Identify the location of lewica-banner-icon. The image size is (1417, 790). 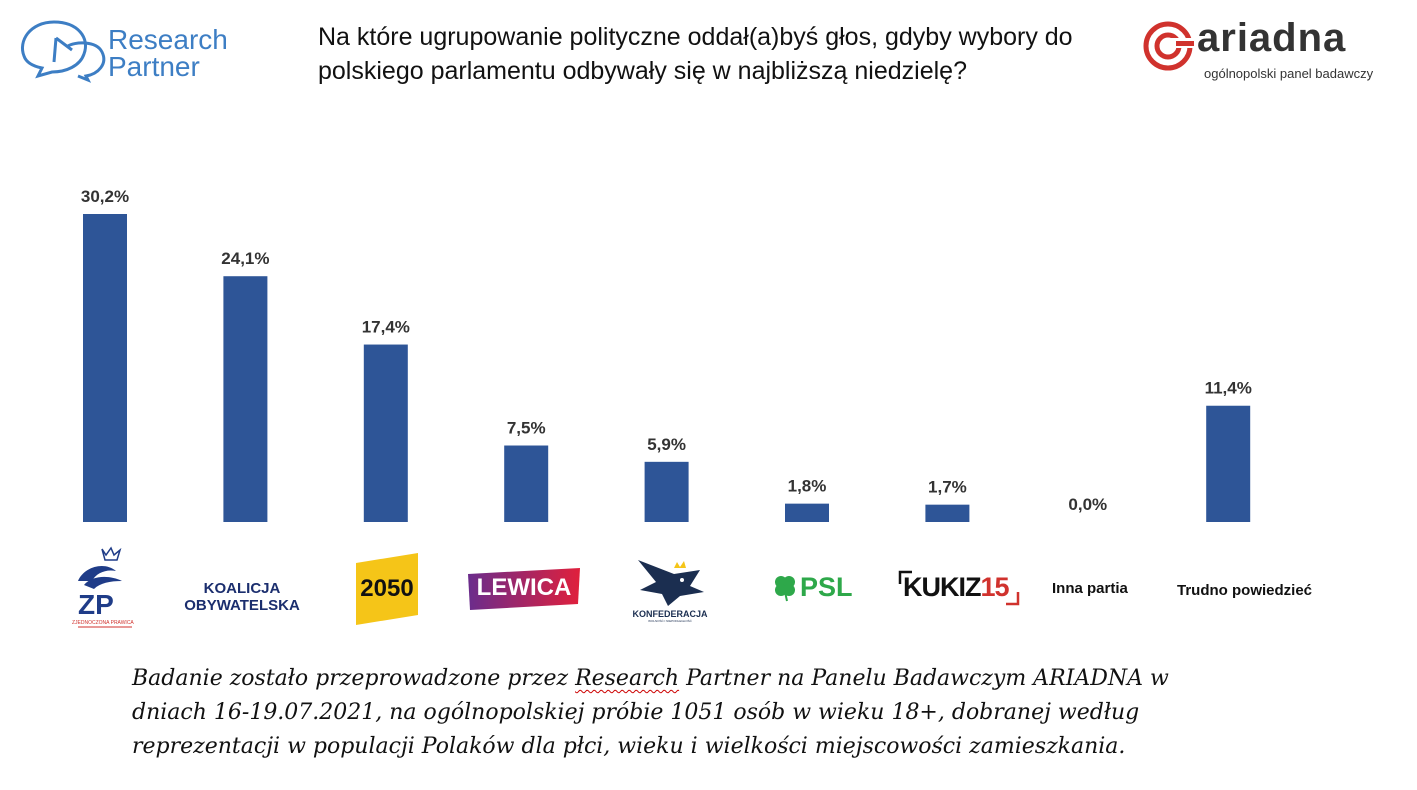
(524, 589).